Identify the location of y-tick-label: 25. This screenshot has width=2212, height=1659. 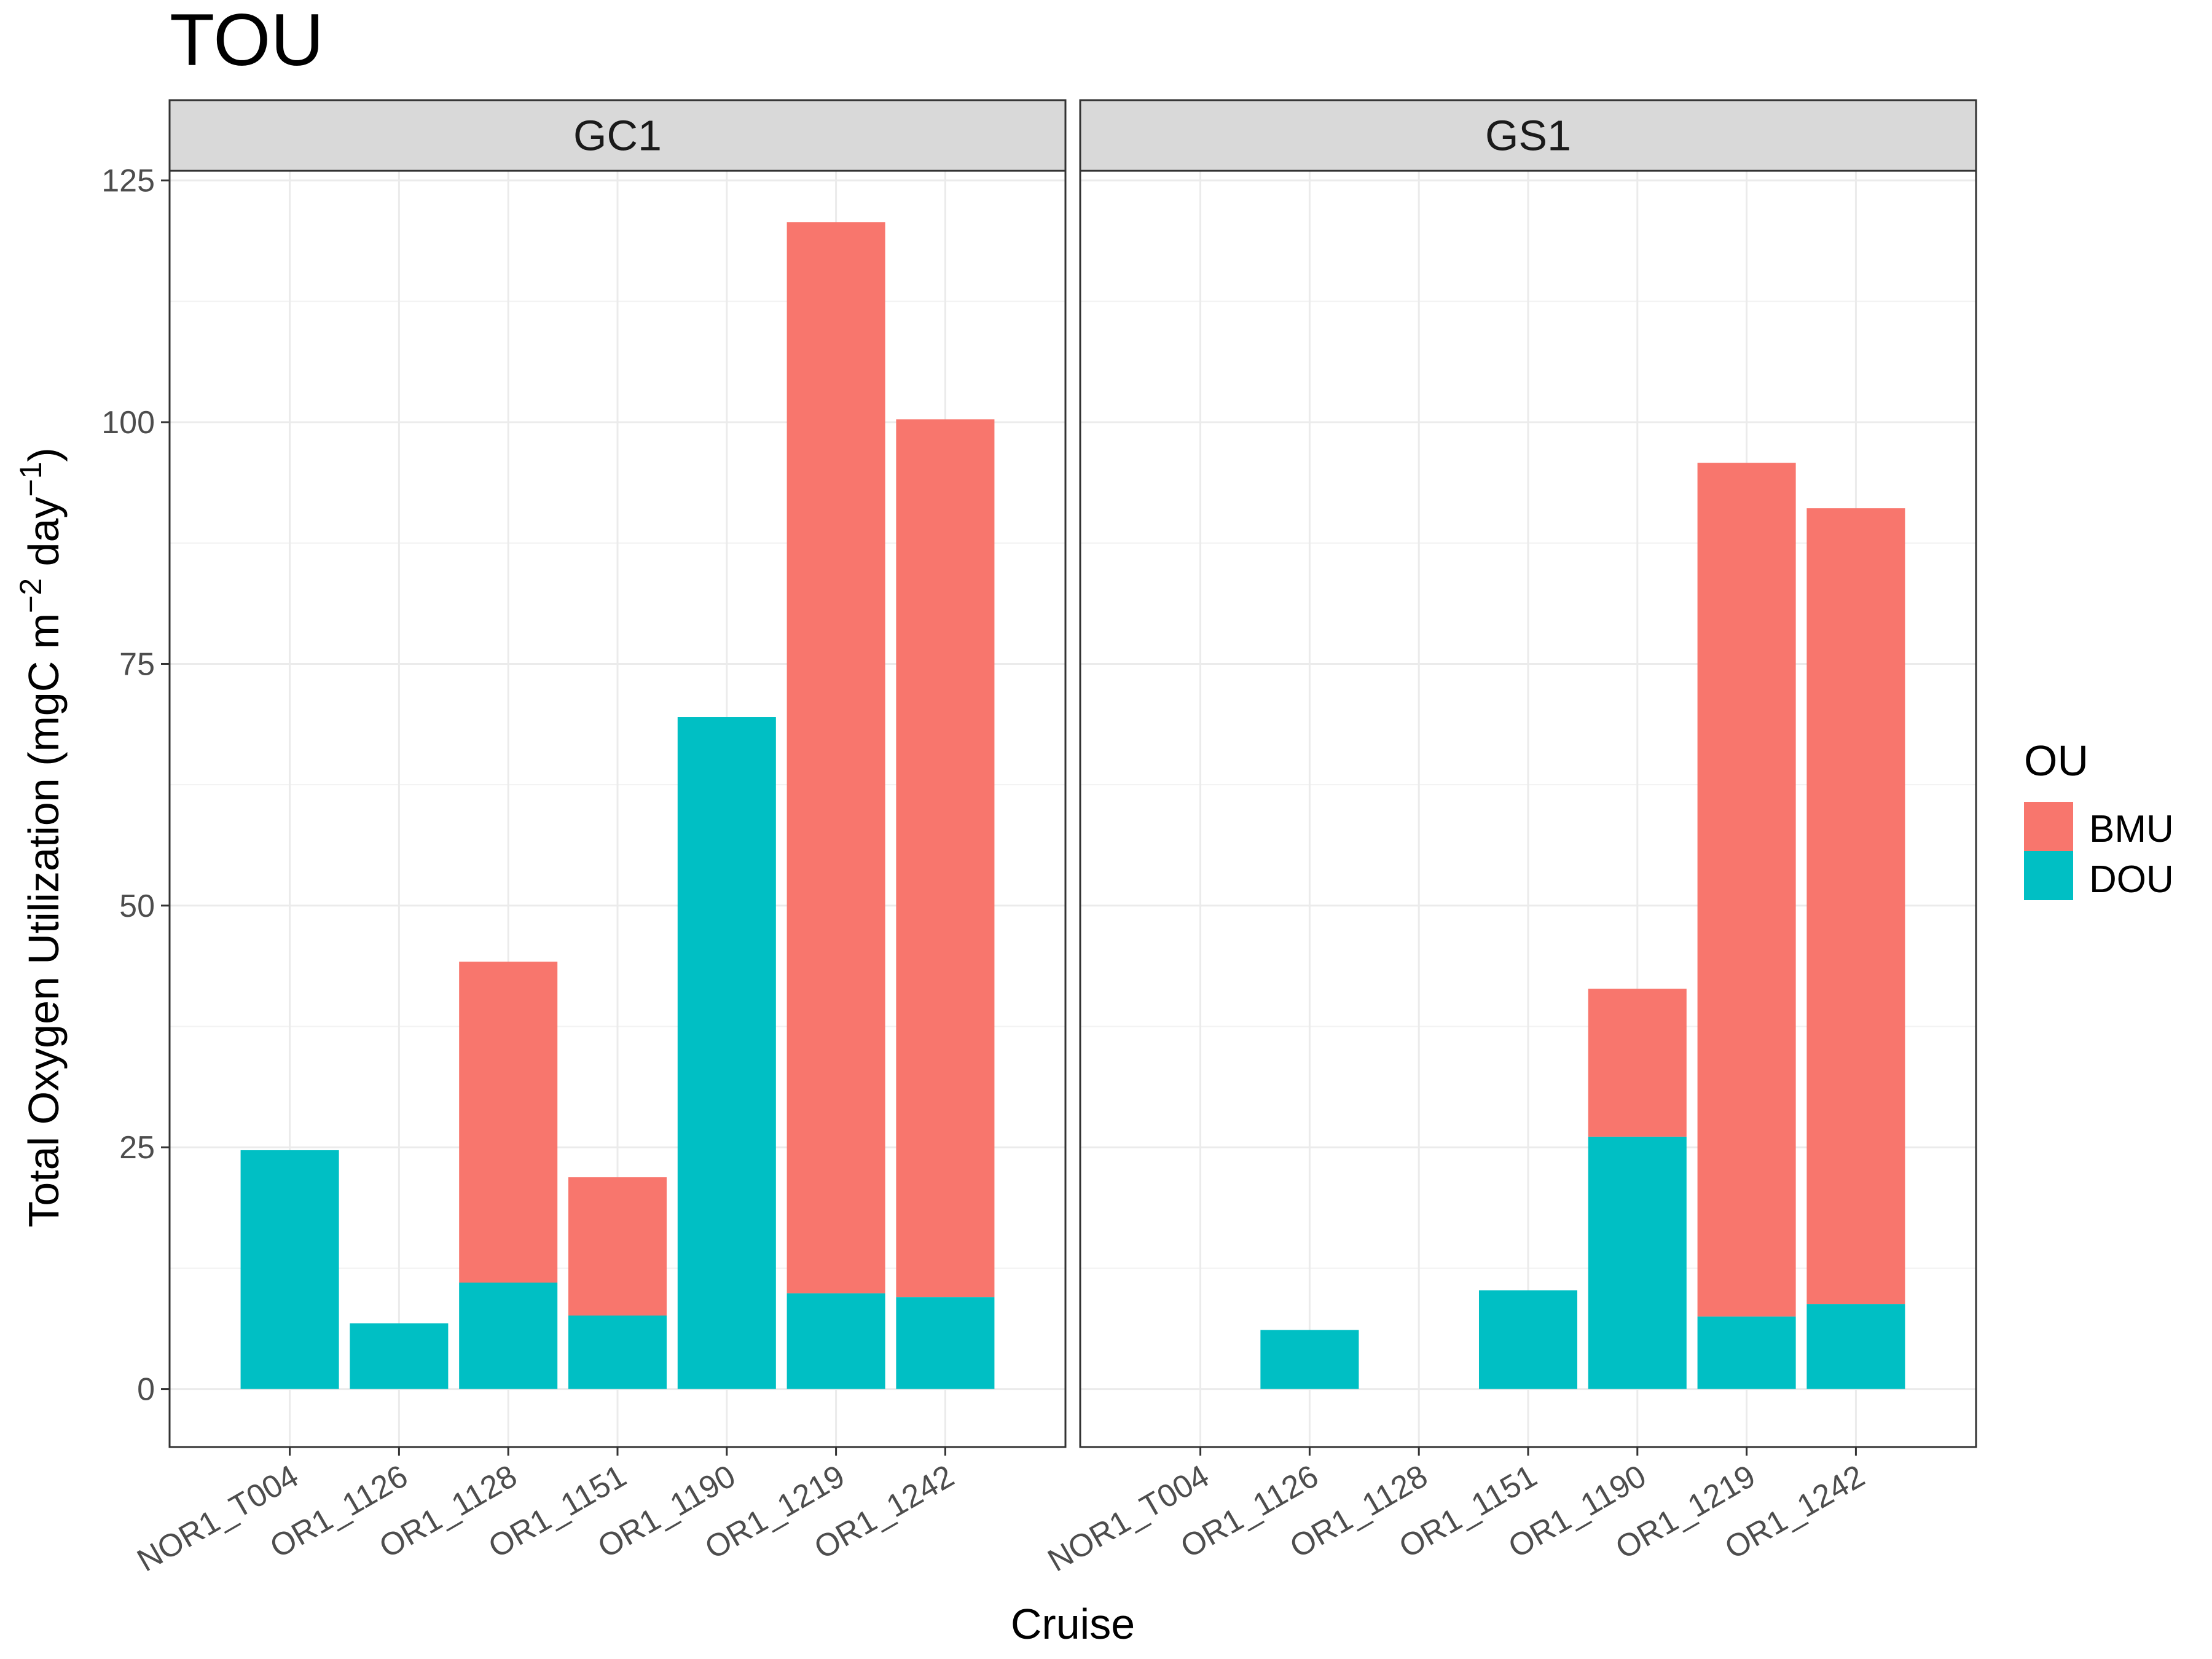
(137, 1148).